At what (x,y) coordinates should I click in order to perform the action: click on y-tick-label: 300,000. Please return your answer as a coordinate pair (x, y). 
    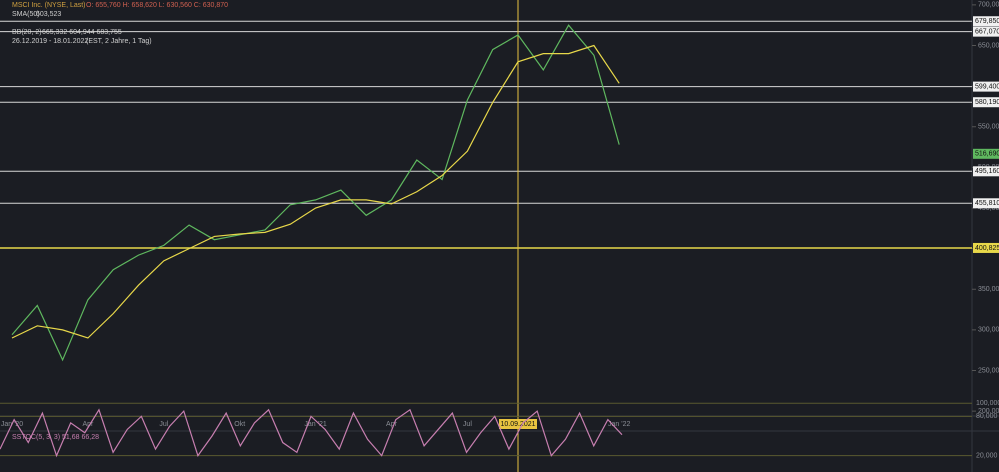
    Looking at the image, I should click on (988, 330).